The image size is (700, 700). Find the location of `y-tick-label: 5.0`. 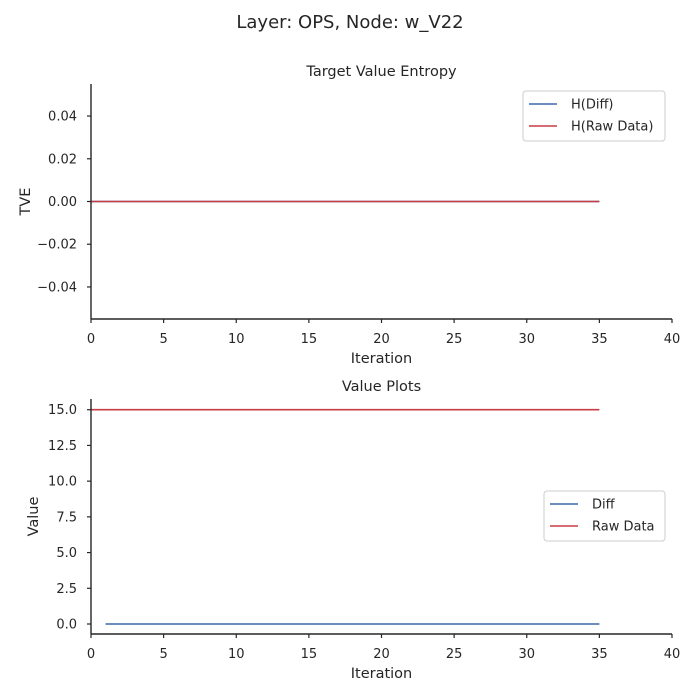

y-tick-label: 5.0 is located at coordinates (66, 553).